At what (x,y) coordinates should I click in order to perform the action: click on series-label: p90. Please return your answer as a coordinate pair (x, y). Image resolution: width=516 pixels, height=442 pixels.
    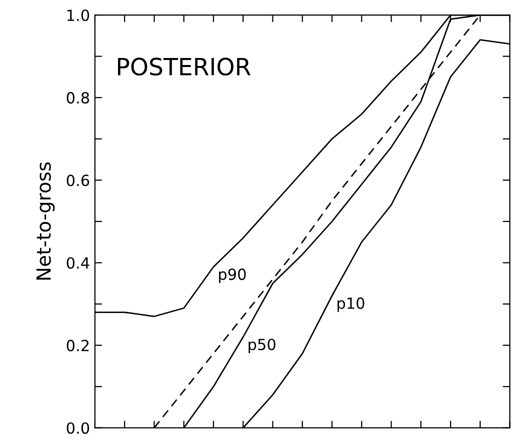
    Looking at the image, I should click on (232, 276).